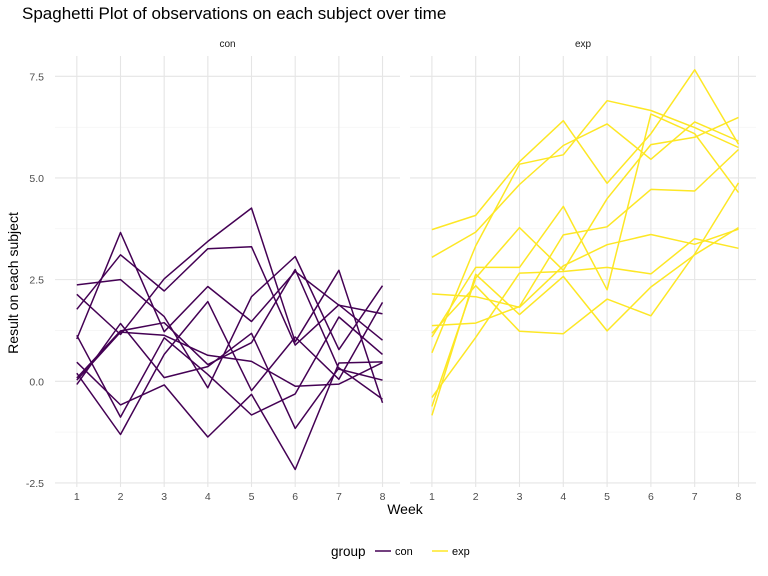  I want to click on y-axis-label: Result on each subject, so click(13, 283).